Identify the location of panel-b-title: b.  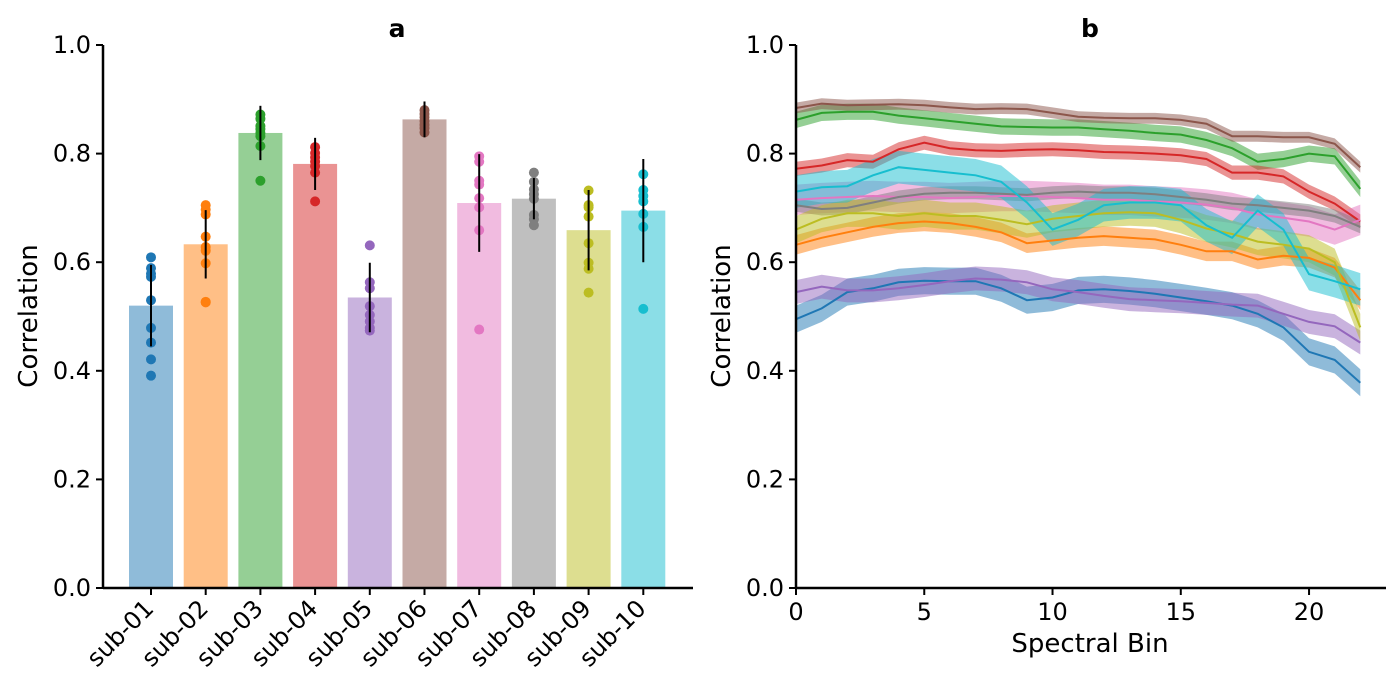
(1090, 28).